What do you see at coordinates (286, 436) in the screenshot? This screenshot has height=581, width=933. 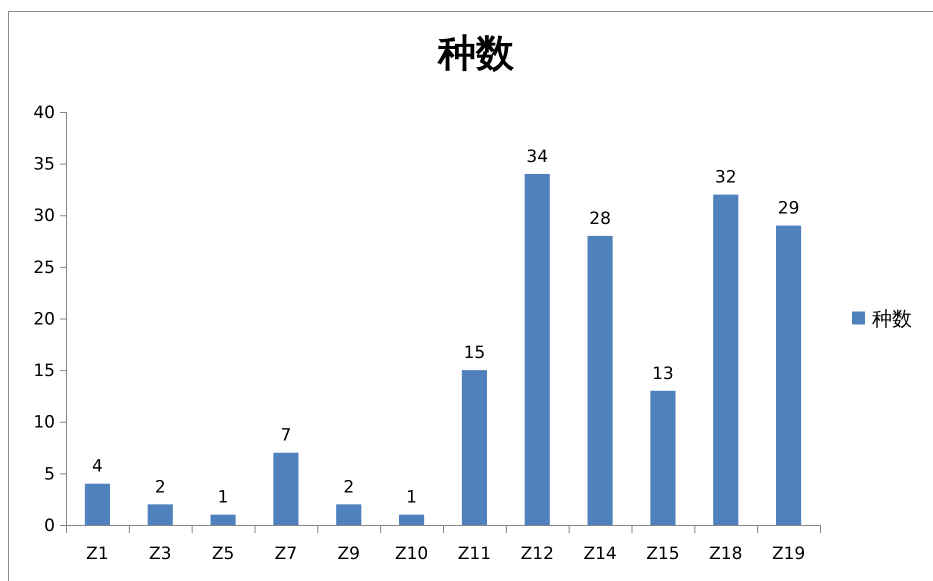 I see `data-label: 7` at bounding box center [286, 436].